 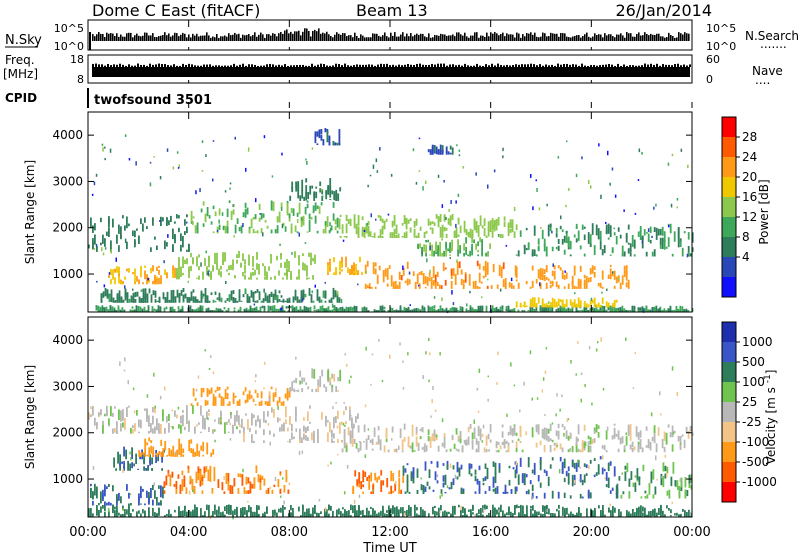 I want to click on xtick-label: 16:00, so click(x=490, y=532).